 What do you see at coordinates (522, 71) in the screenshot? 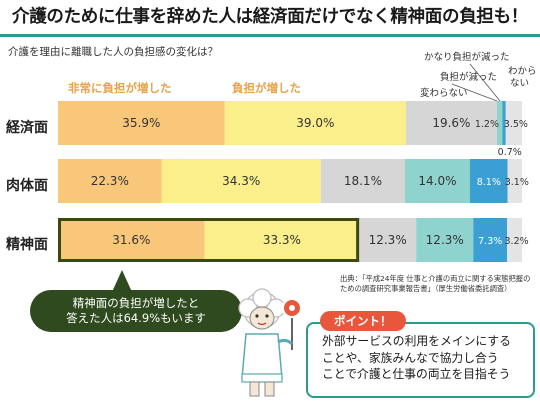
I see `legend-unknown-line1: わから` at bounding box center [522, 71].